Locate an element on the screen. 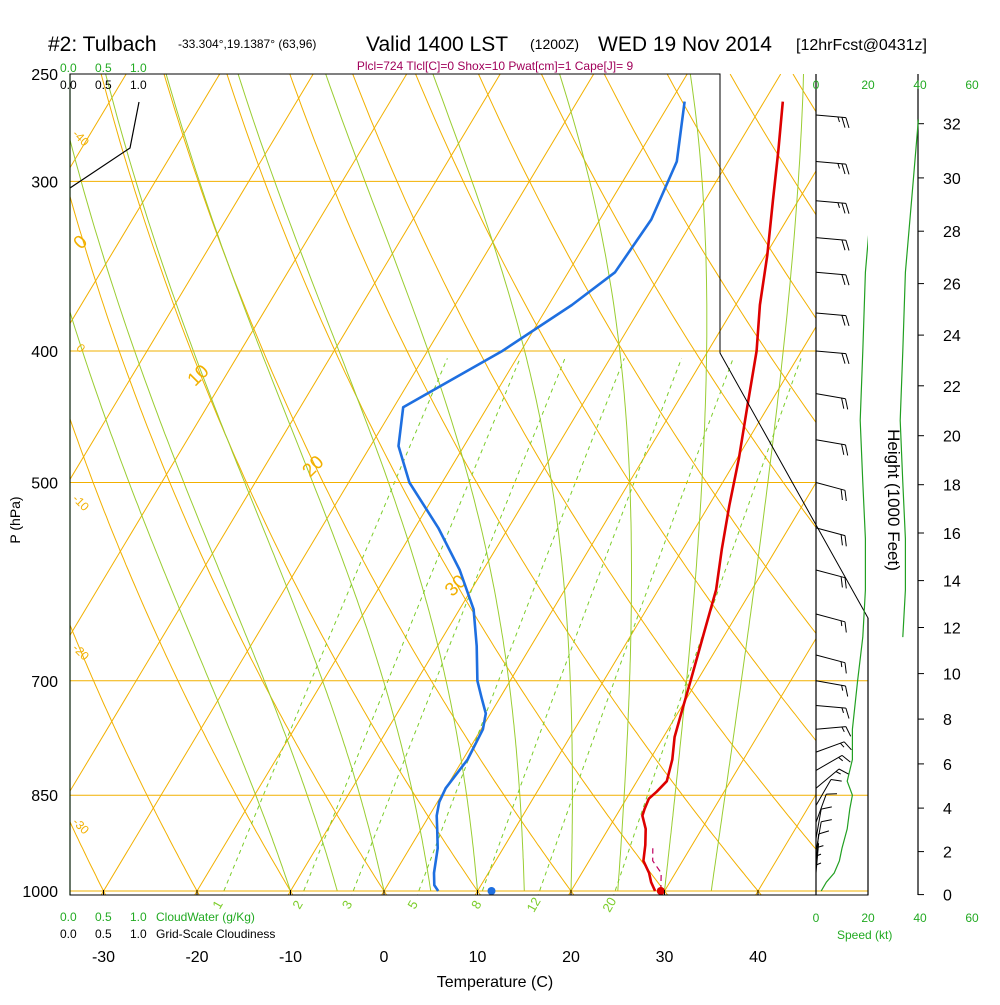 Image resolution: width=1000 pixels, height=1005 pixels. valid-time: Valid 1400 LST is located at coordinates (437, 44).